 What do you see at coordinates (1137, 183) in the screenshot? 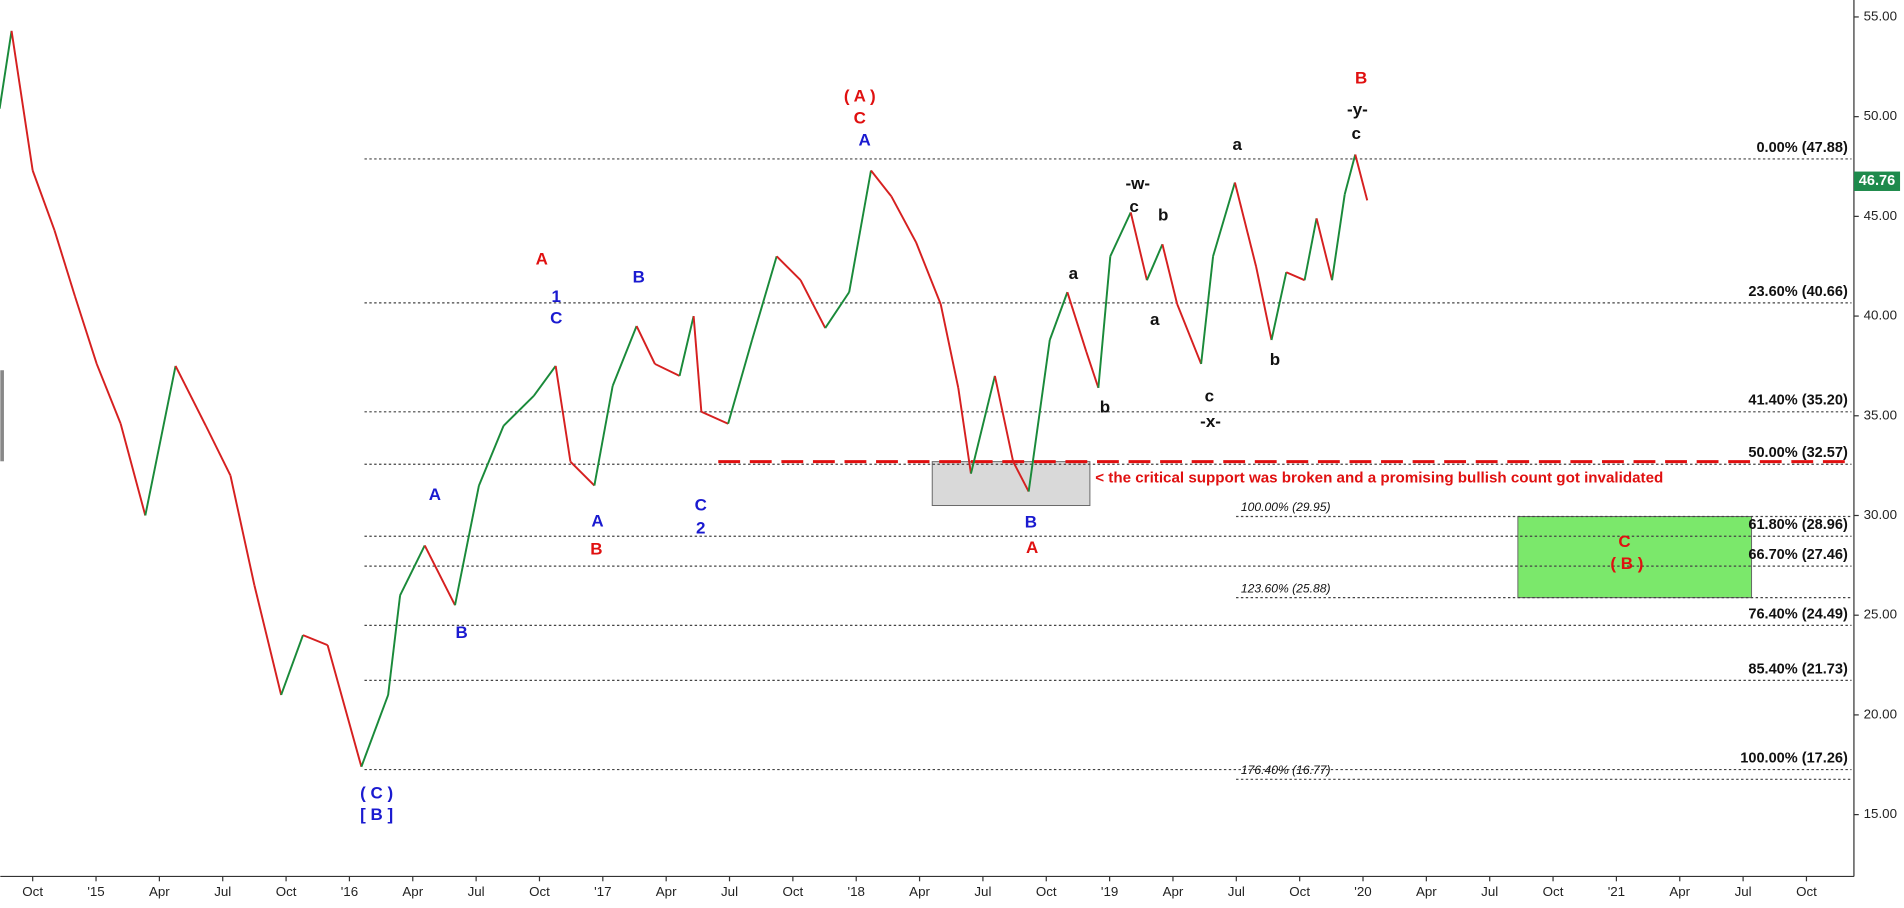
I see `wave-label: -w-` at bounding box center [1137, 183].